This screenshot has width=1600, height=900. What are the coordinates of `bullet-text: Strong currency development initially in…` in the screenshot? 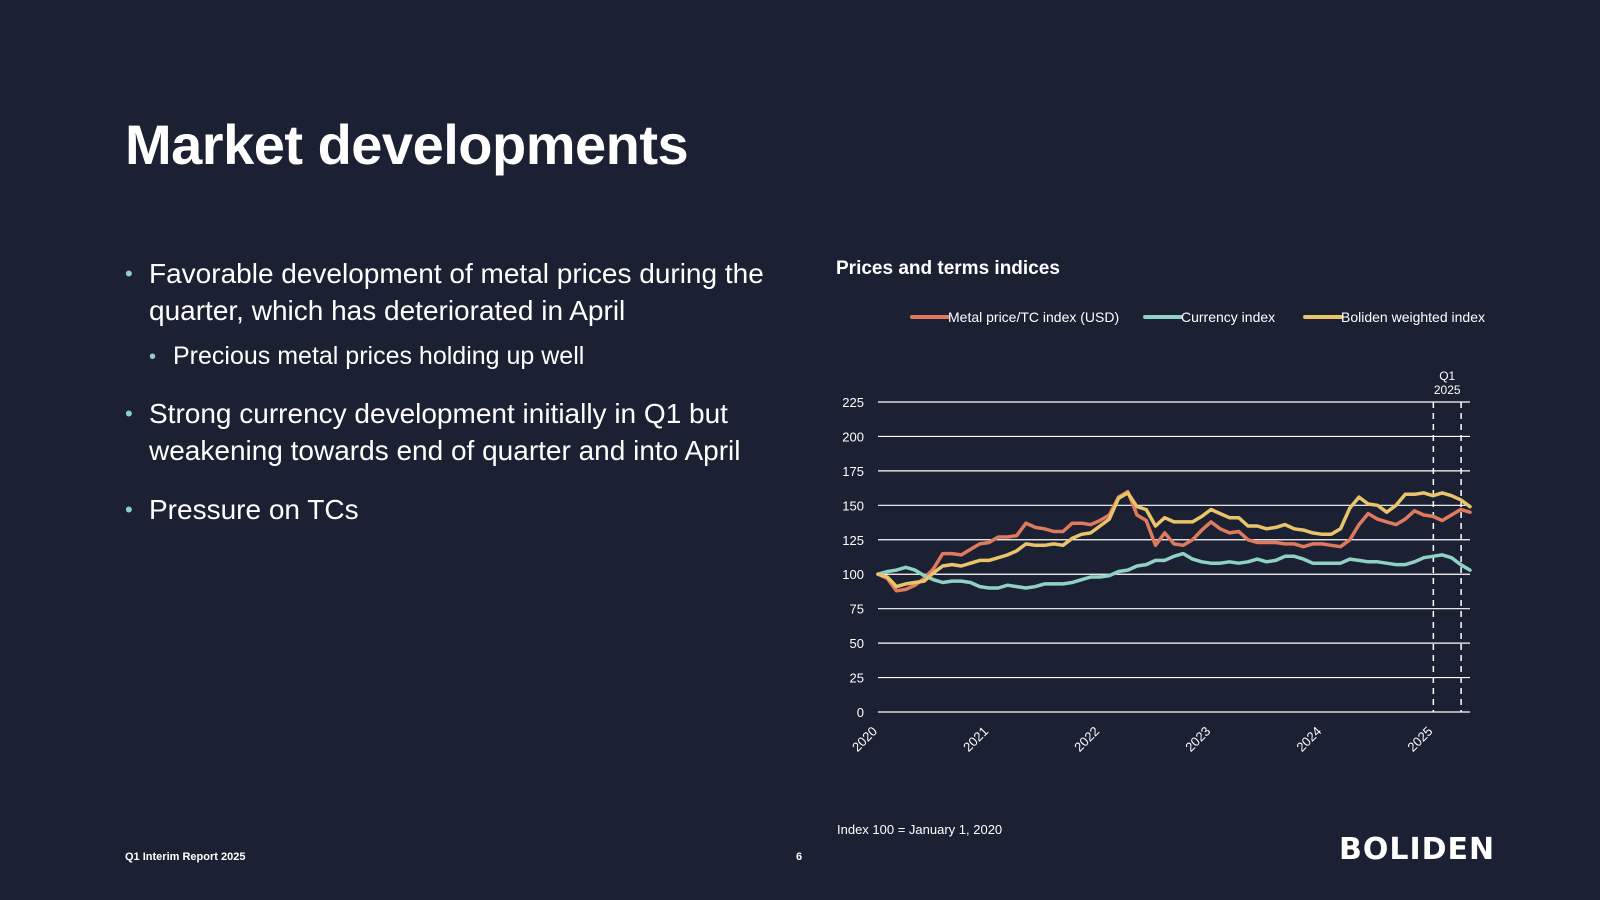 It's located at (445, 432).